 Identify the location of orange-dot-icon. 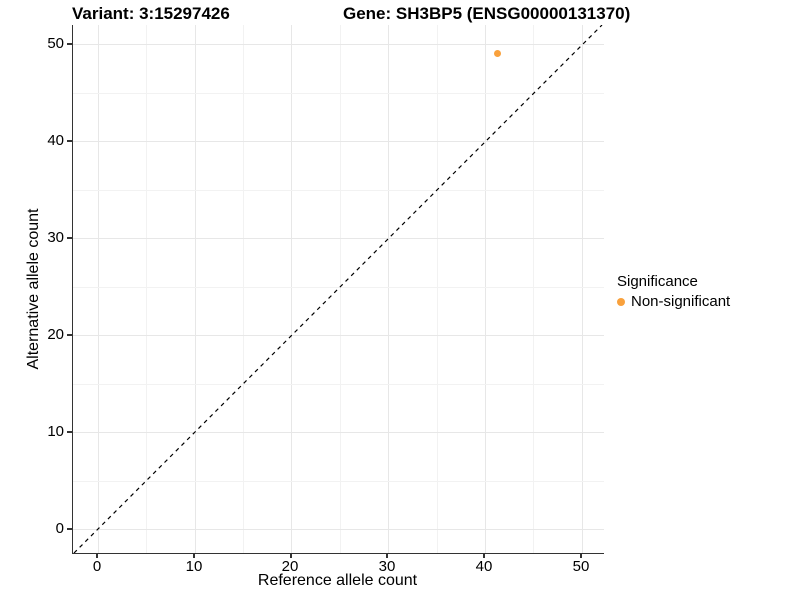
(621, 301).